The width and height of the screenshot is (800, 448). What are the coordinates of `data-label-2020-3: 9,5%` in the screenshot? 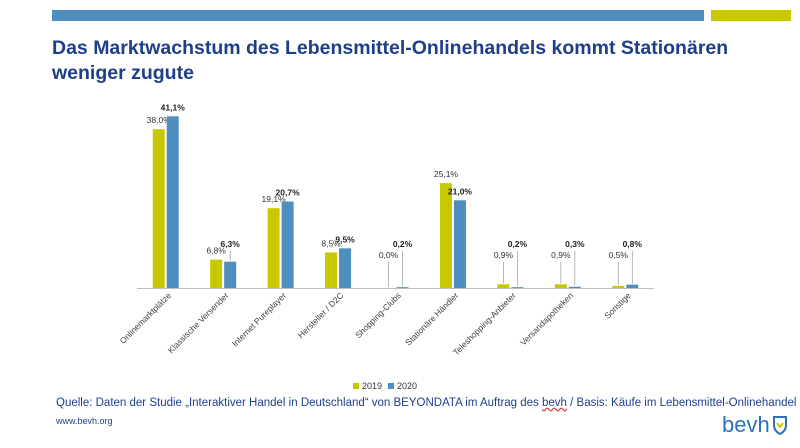 It's located at (345, 239).